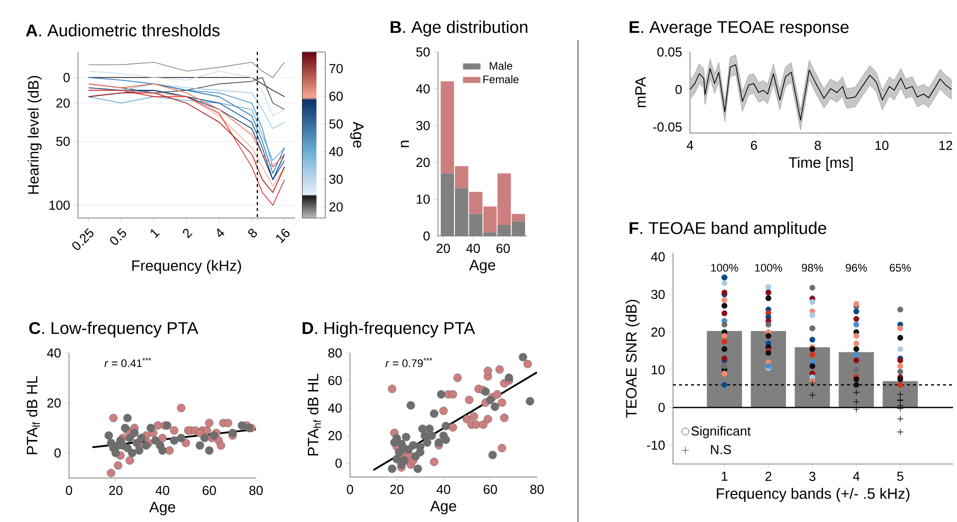 This screenshot has width=957, height=522. What do you see at coordinates (753, 145) in the screenshot?
I see `x-tick-label: 6` at bounding box center [753, 145].